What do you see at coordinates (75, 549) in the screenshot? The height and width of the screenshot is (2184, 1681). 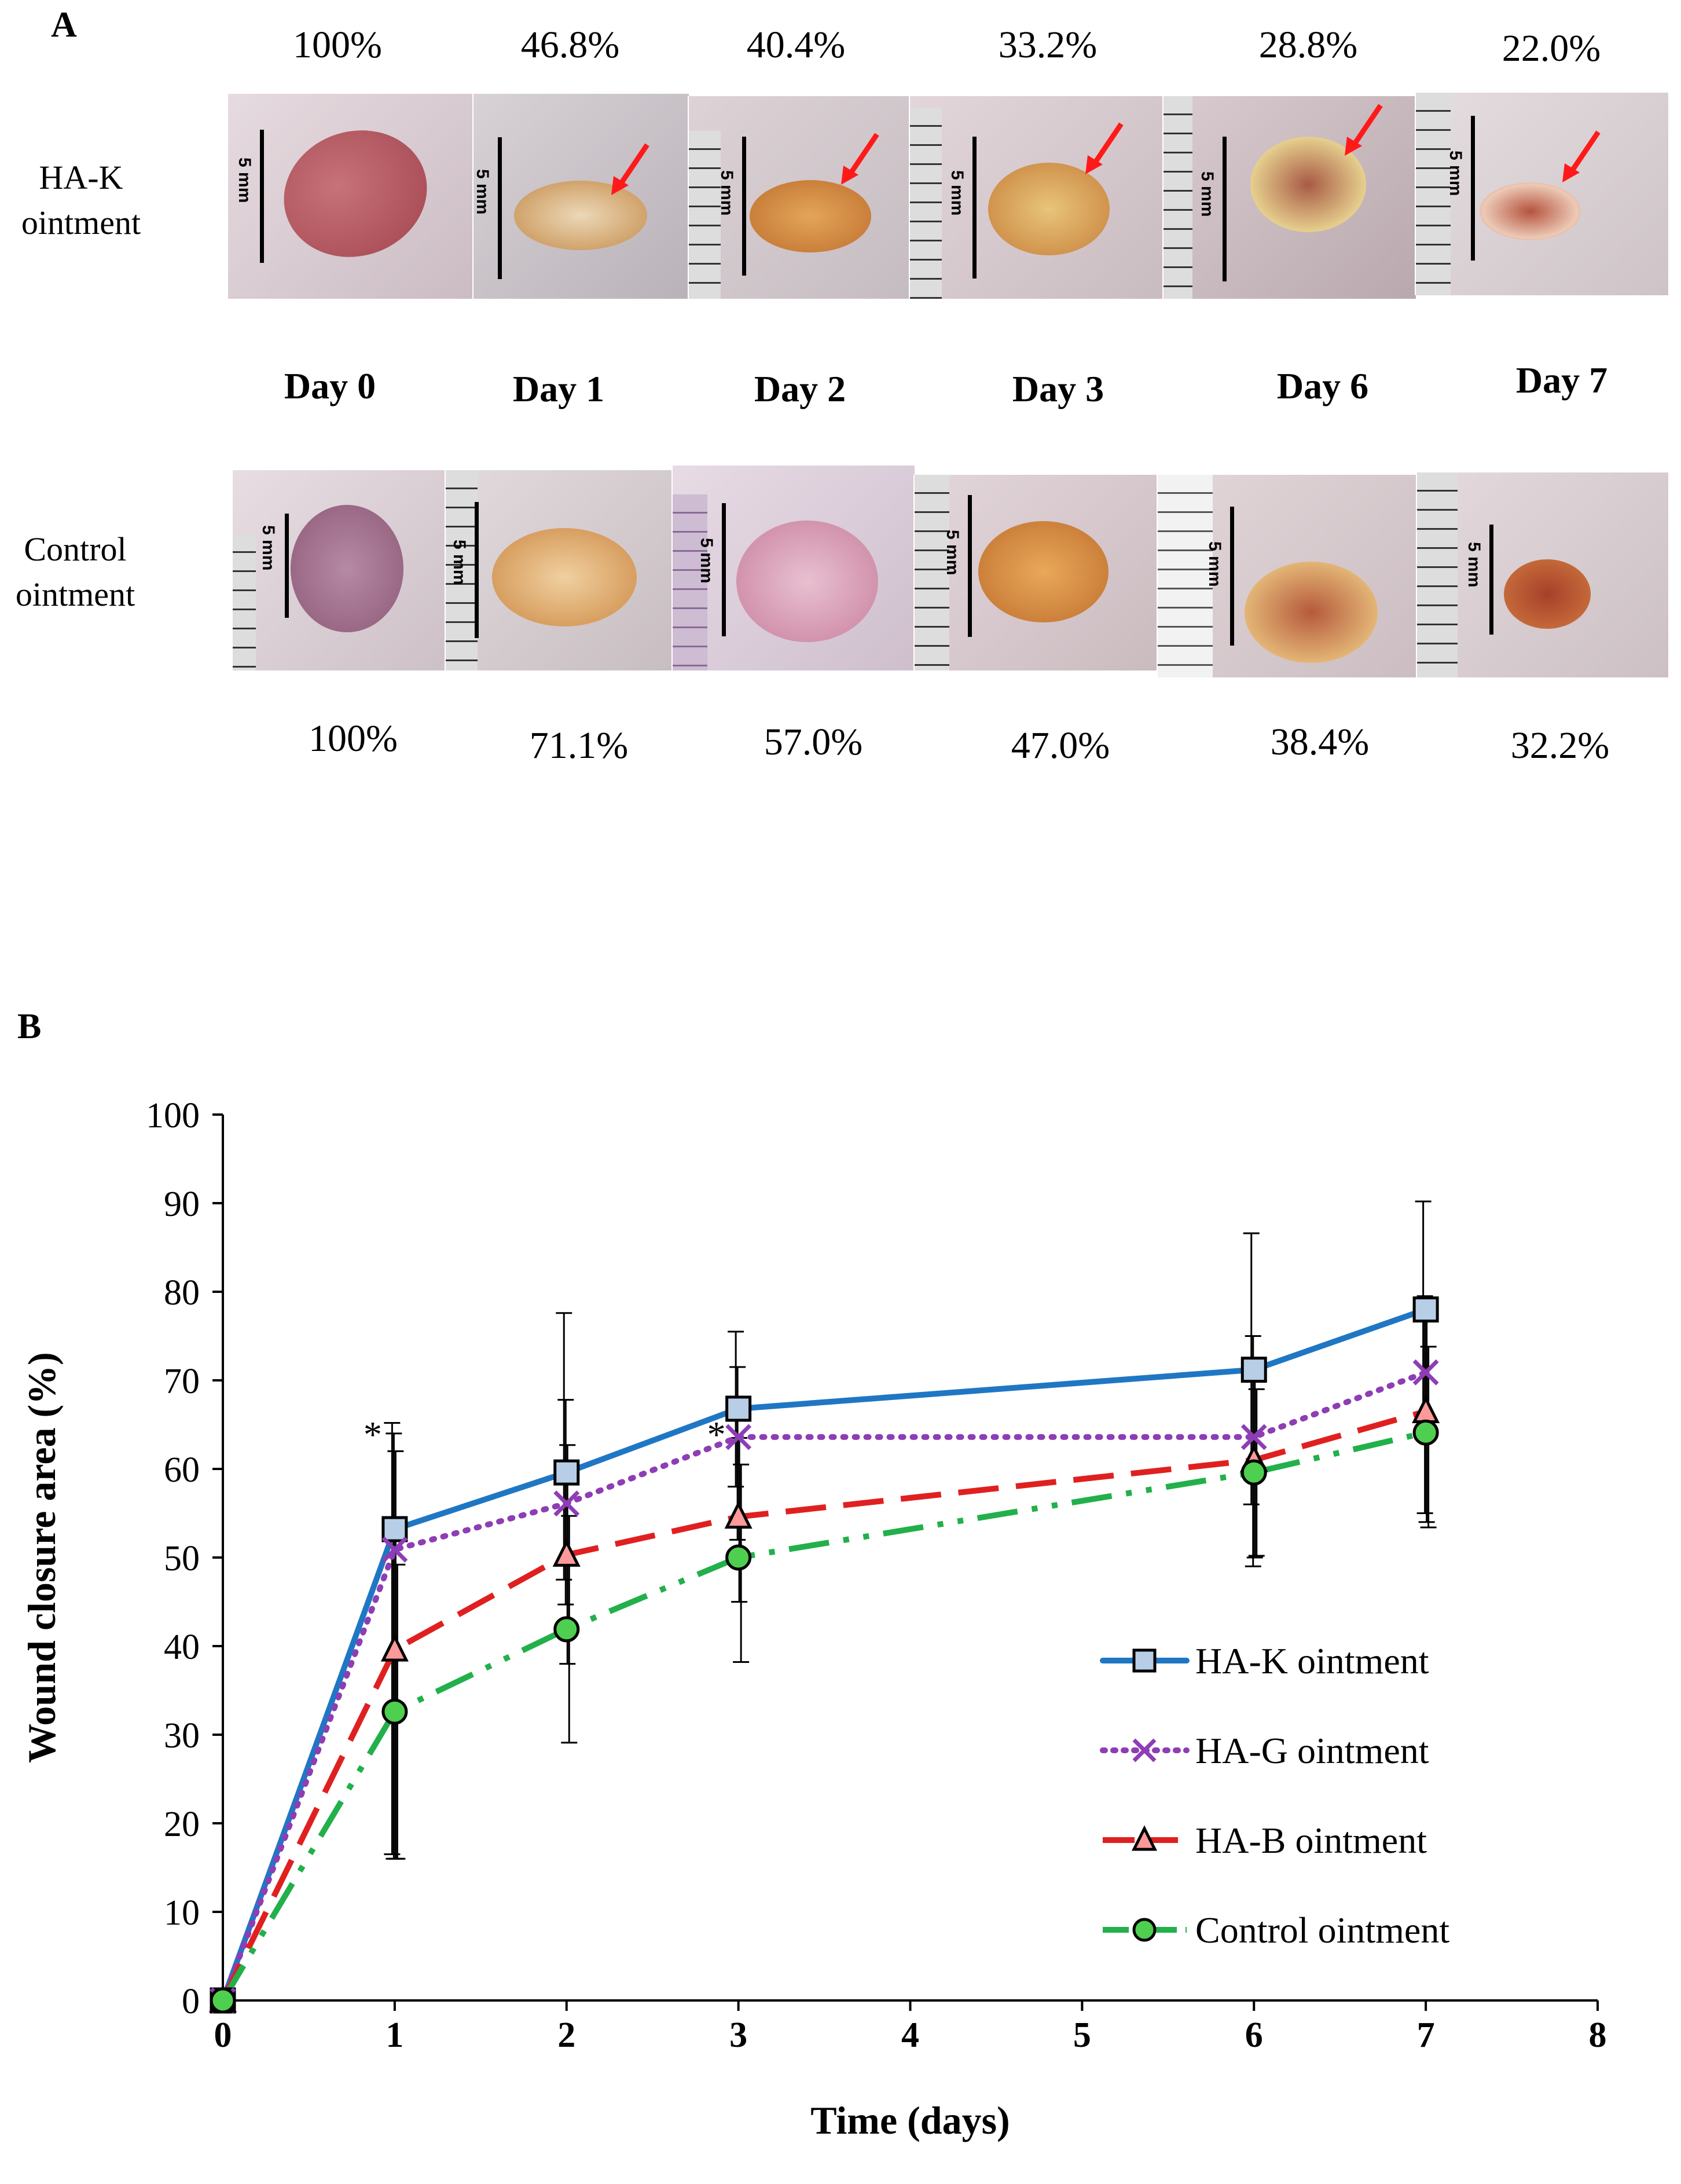 I see `control-label-line1: Control` at bounding box center [75, 549].